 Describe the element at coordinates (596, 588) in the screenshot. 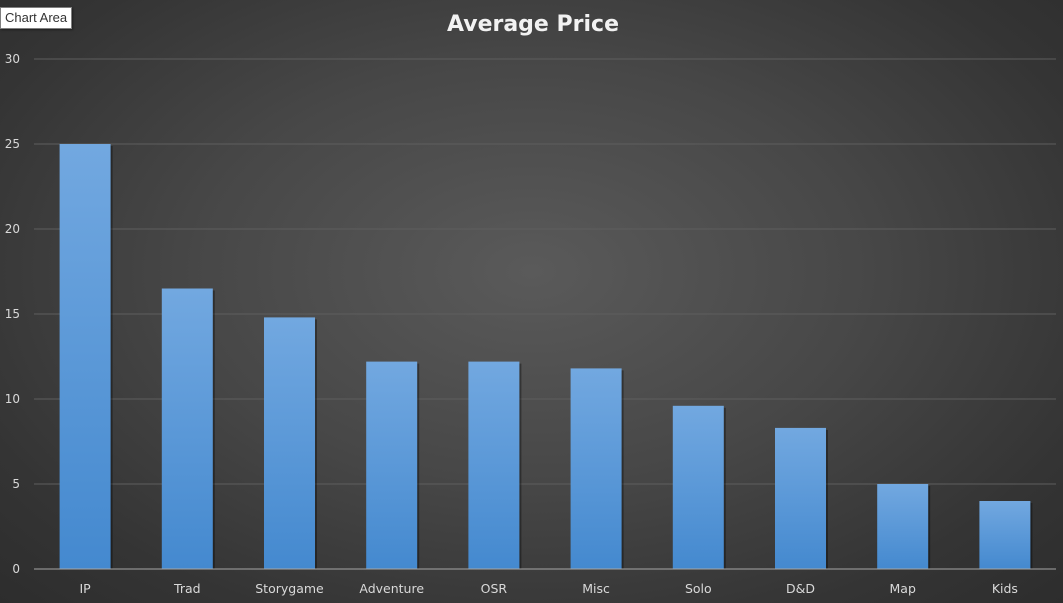

I see `x-category-label: Misc` at that location.